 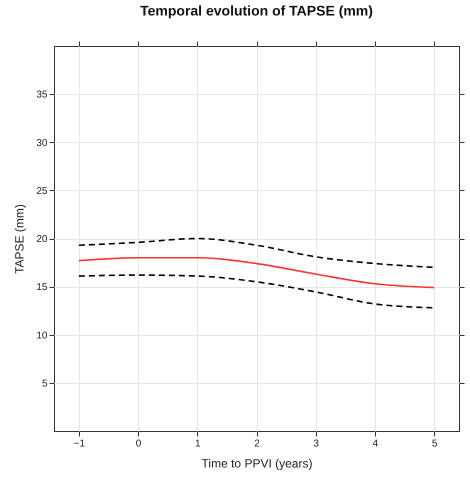 I want to click on y-tick-label: 35, so click(x=42, y=95).